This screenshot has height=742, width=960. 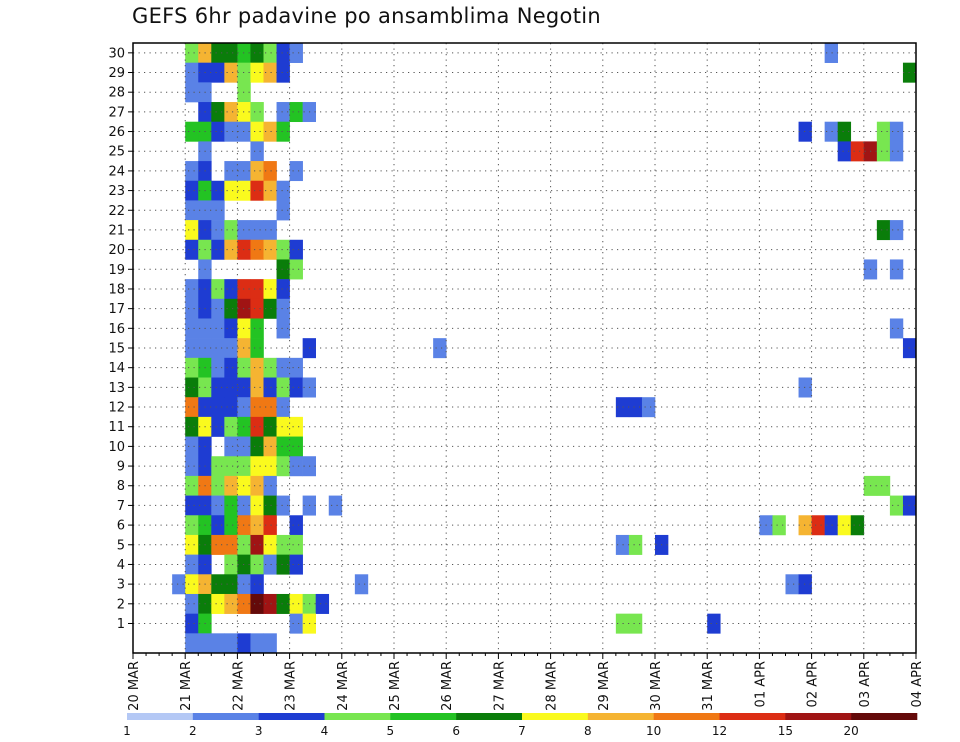 I want to click on legend-label: 6, so click(x=456, y=731).